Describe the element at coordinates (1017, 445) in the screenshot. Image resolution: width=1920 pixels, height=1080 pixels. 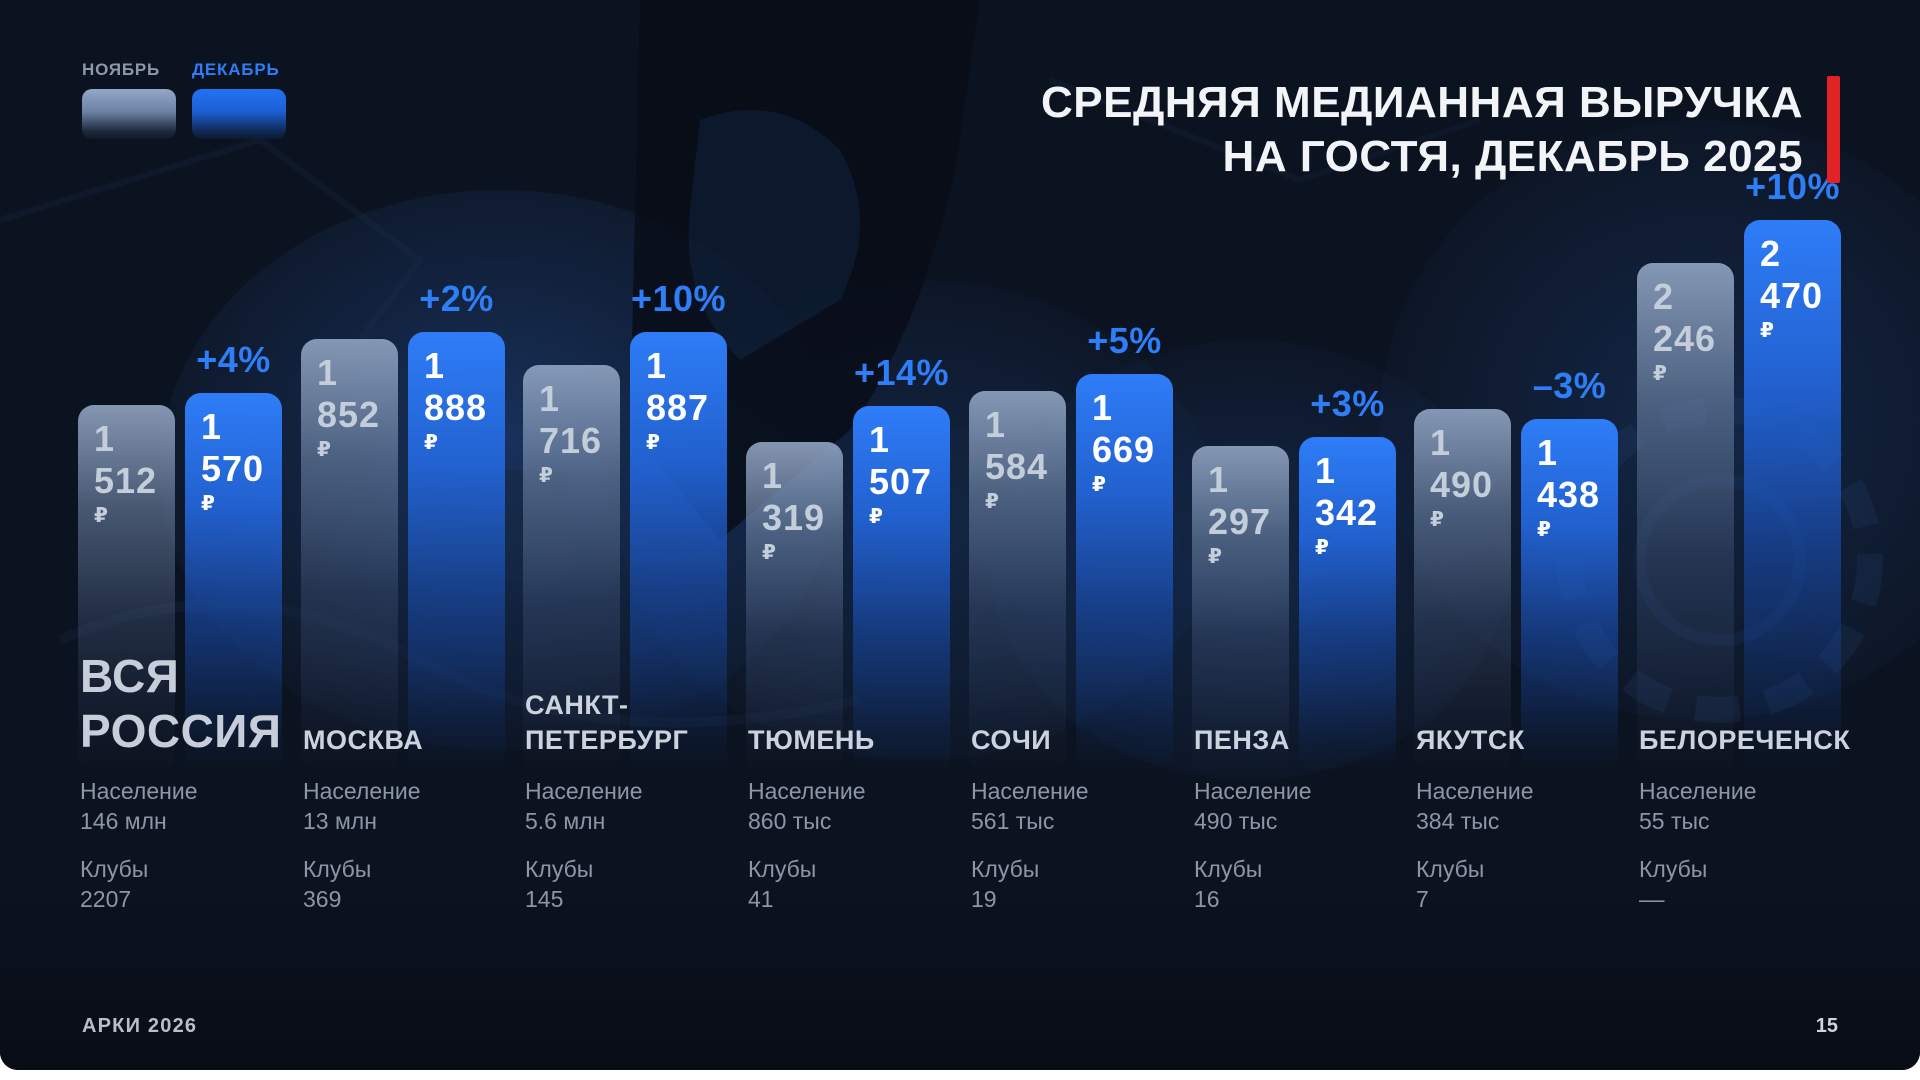
I see `nov-value: 1 584` at that location.